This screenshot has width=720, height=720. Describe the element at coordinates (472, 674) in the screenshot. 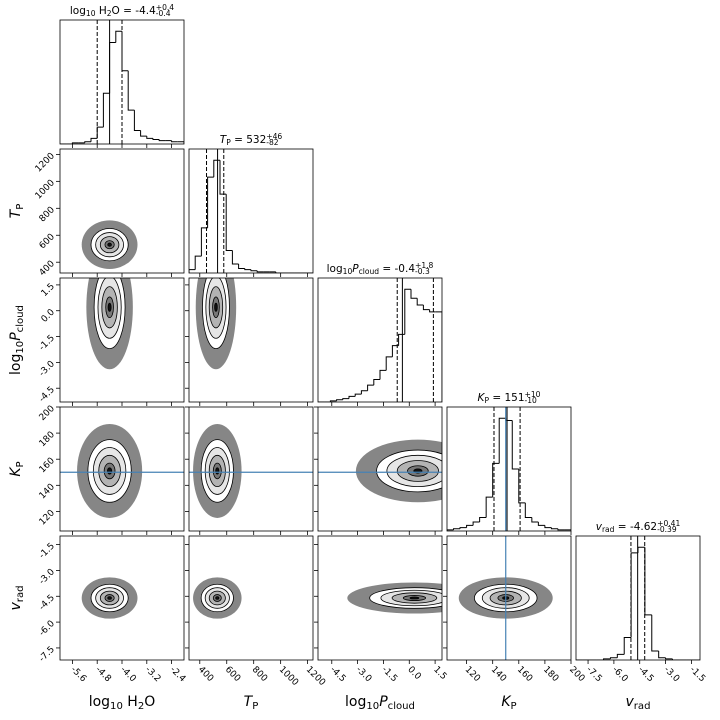

I see `x-tick-label: 120` at that location.